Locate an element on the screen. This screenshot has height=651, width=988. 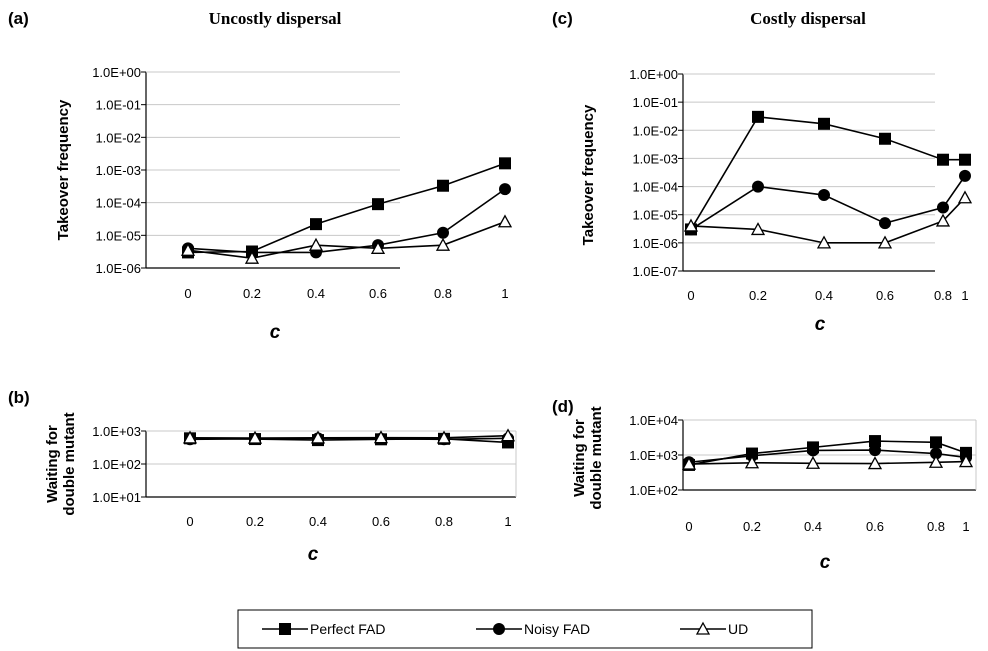
legend: Perfect FAD Noisy FAD UD is located at coordinates (525, 629).